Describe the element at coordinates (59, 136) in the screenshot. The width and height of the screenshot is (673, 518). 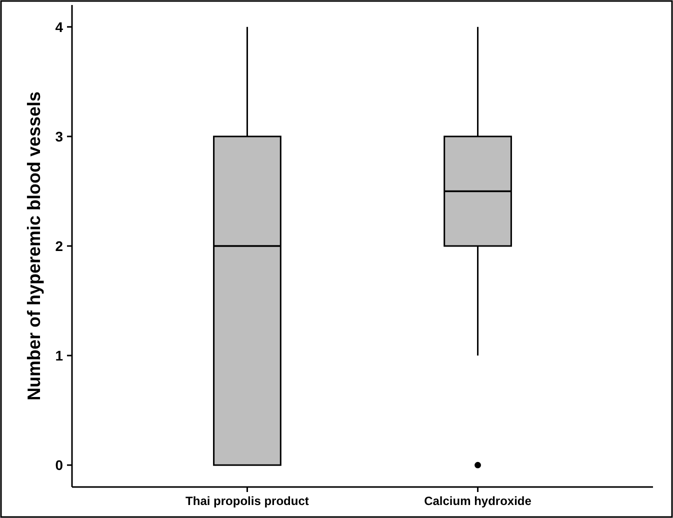
I see `y-tick-label: 3` at that location.